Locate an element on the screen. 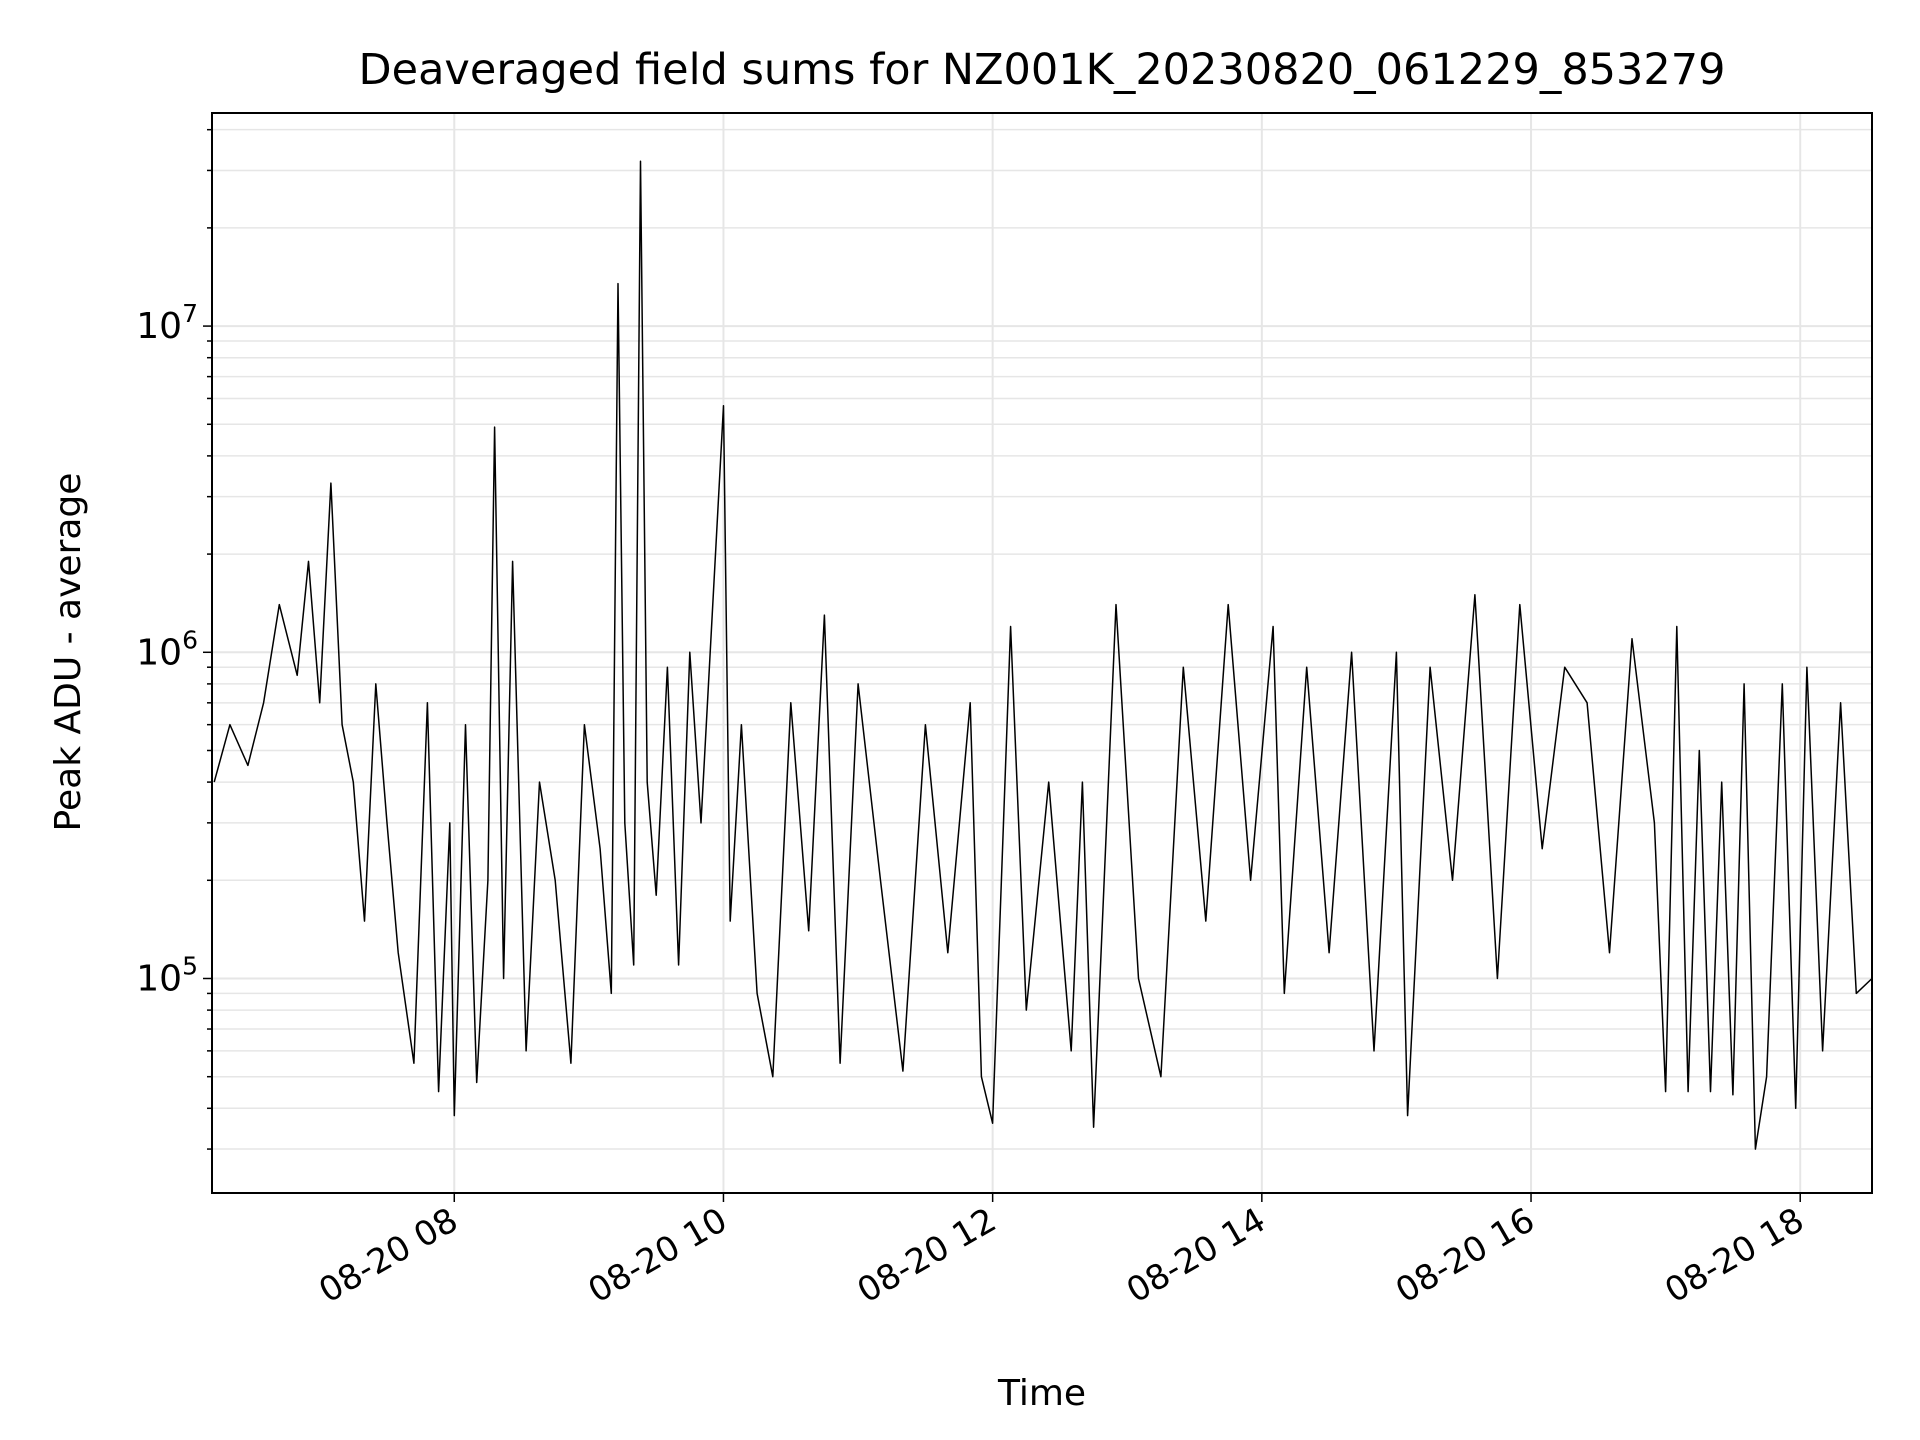  x-axis-label: Time is located at coordinates (1041, 1393).